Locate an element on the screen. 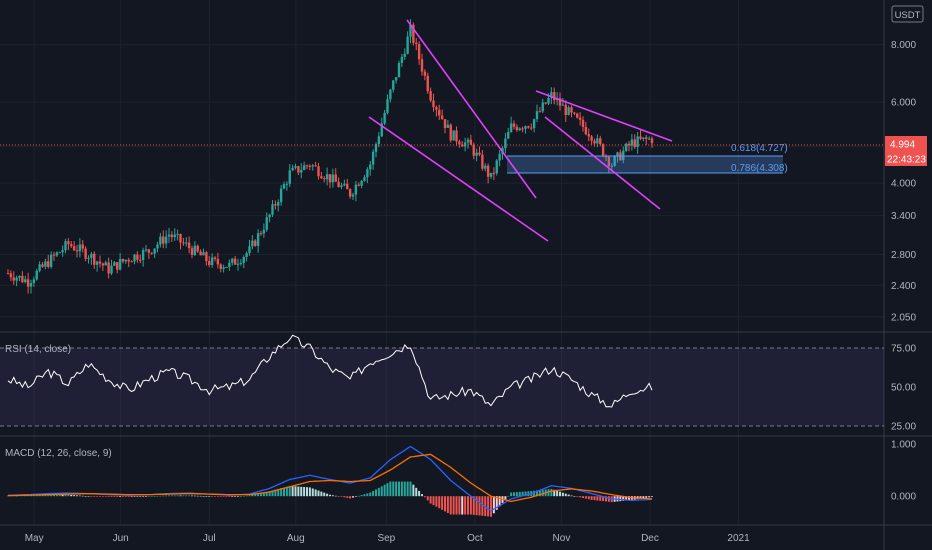 The image size is (932, 550). time-tick-label: Oct is located at coordinates (475, 538).